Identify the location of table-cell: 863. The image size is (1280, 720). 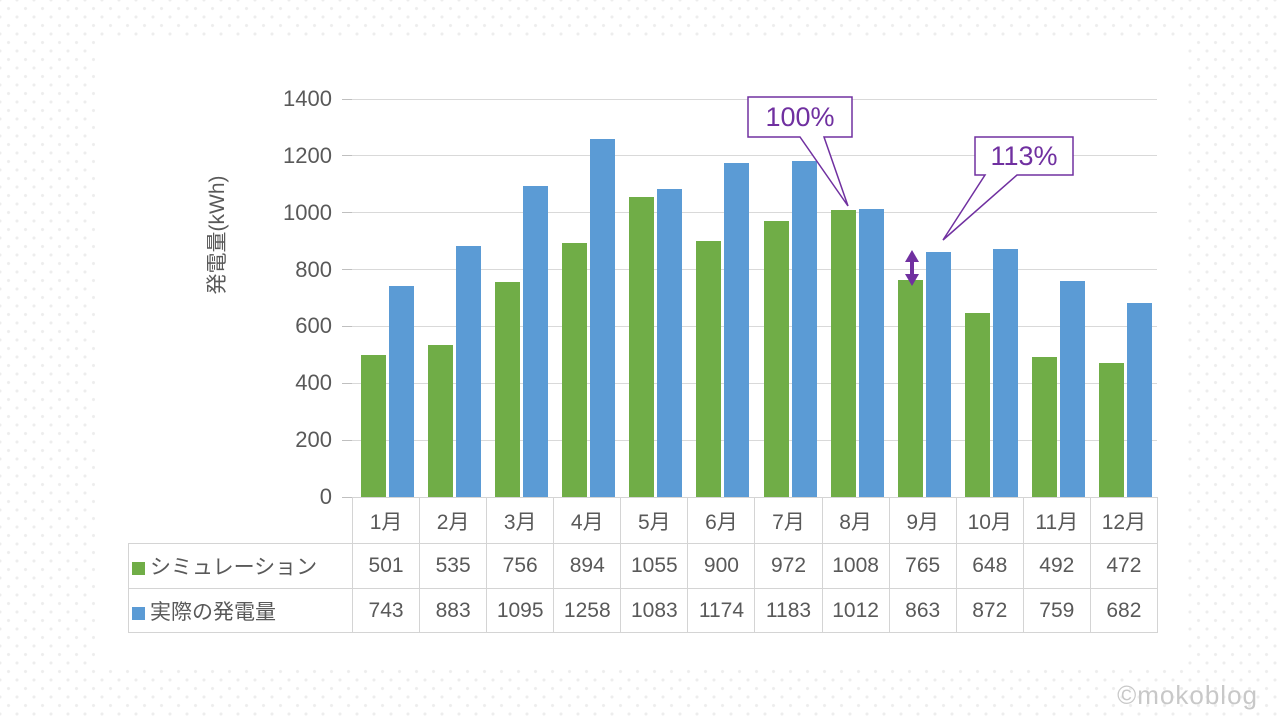
(922, 610).